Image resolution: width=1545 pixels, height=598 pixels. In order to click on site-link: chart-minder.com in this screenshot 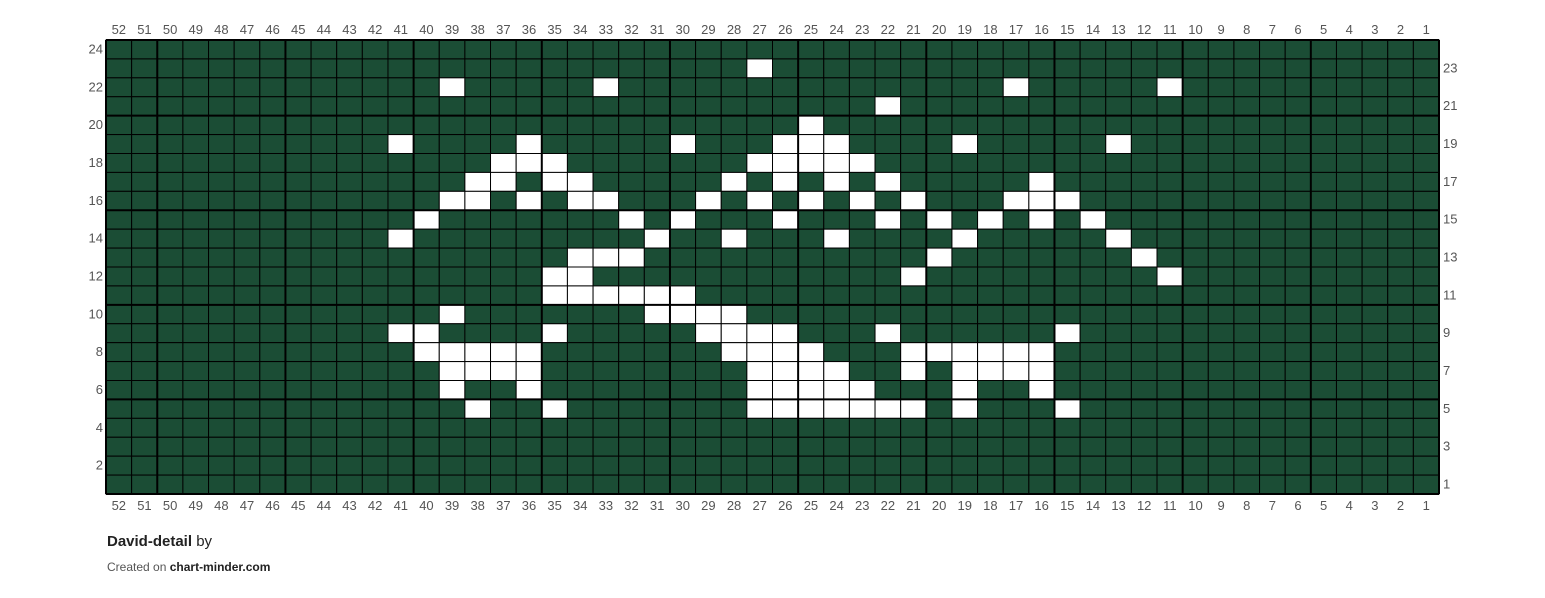, I will do `click(220, 567)`.